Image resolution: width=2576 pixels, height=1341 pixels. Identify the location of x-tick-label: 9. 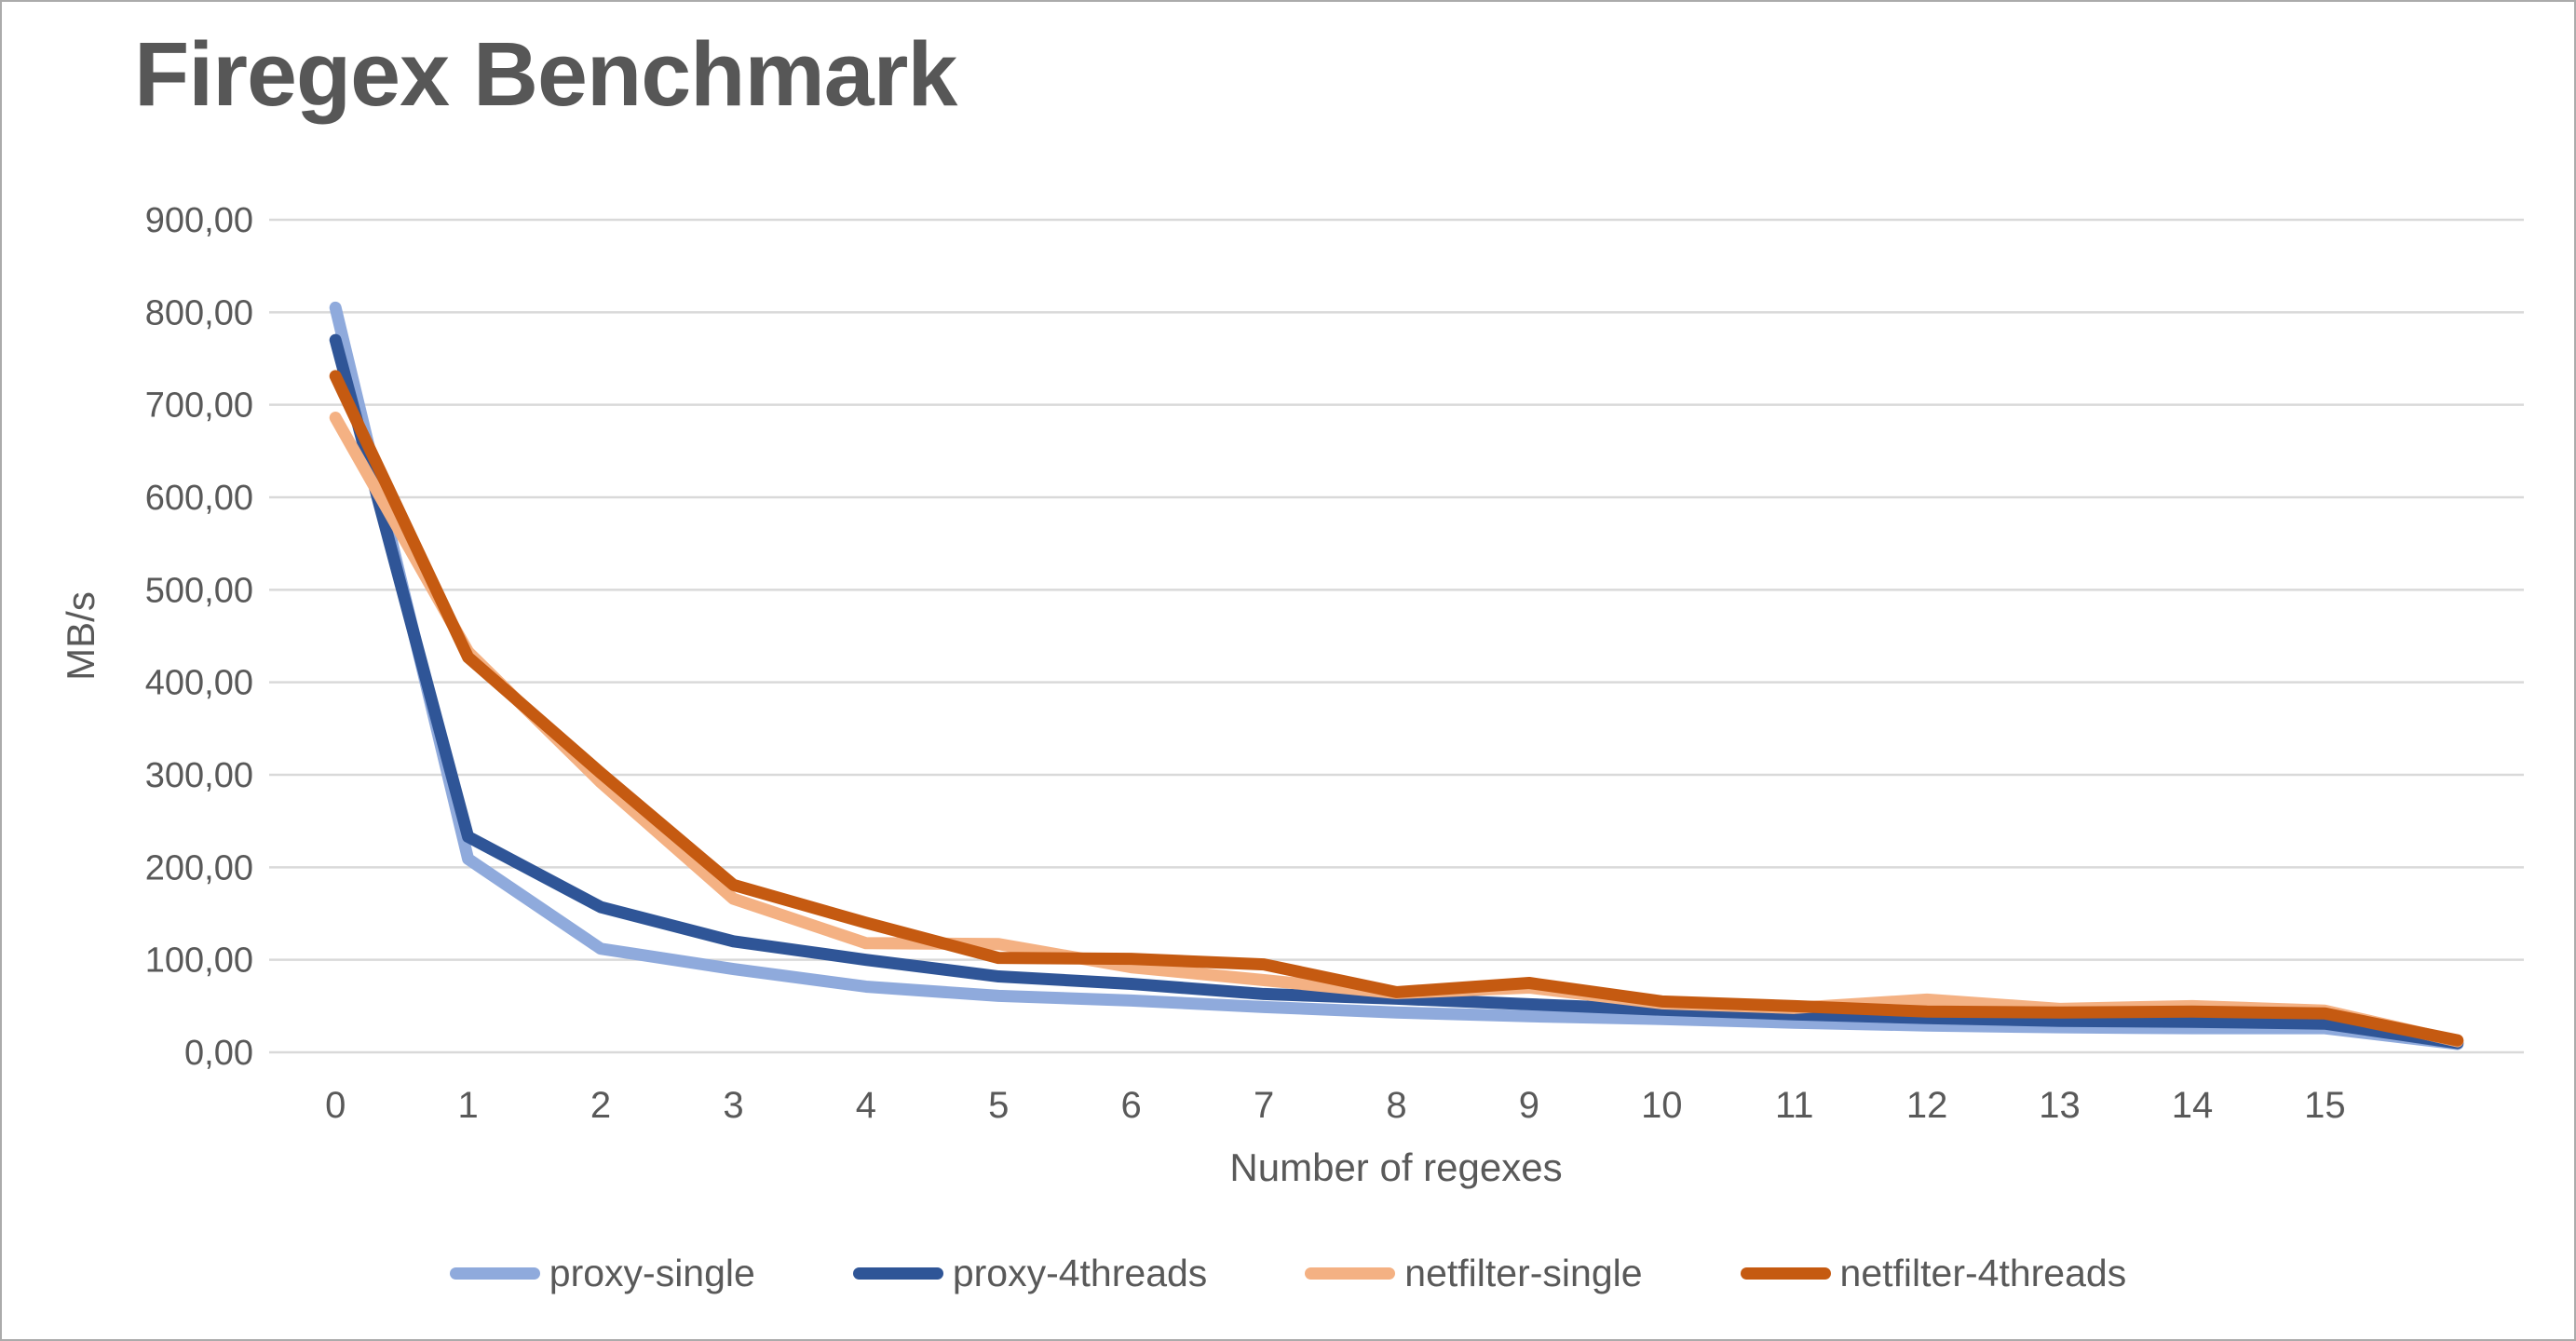
(1529, 1105).